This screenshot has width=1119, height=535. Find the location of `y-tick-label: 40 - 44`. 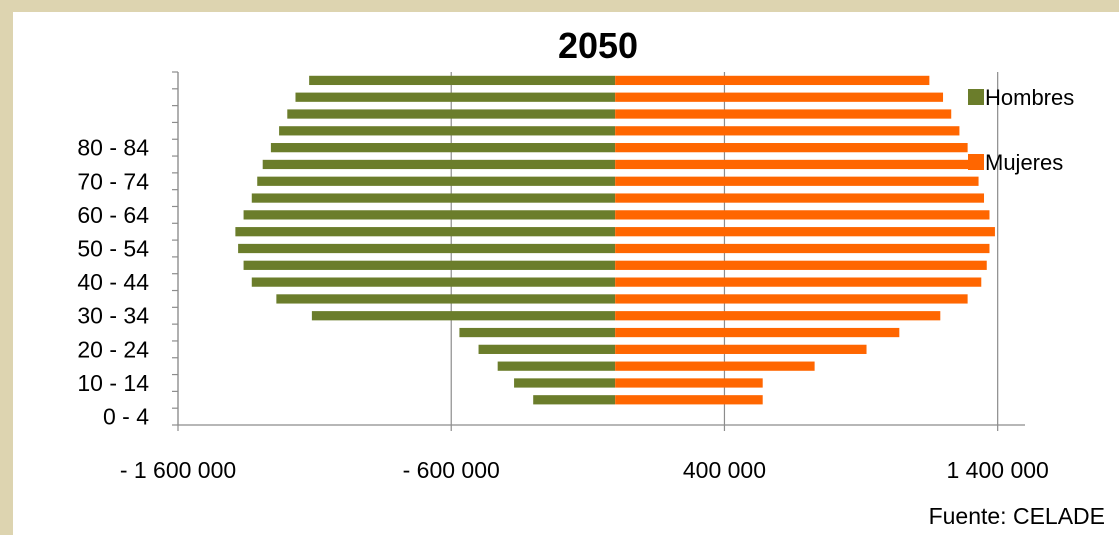

y-tick-label: 40 - 44 is located at coordinates (113, 282).